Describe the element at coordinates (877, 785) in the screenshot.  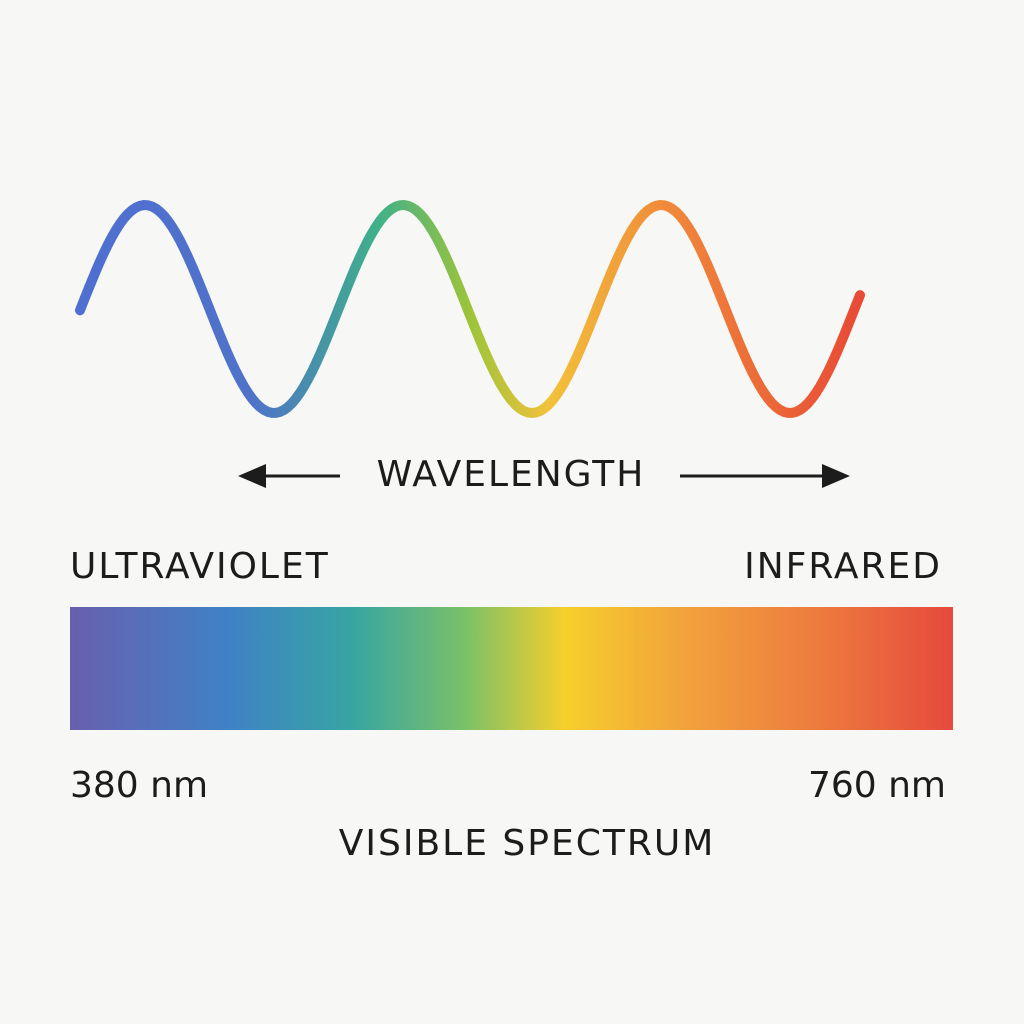
I see `max-wavelength: 760 nm` at that location.